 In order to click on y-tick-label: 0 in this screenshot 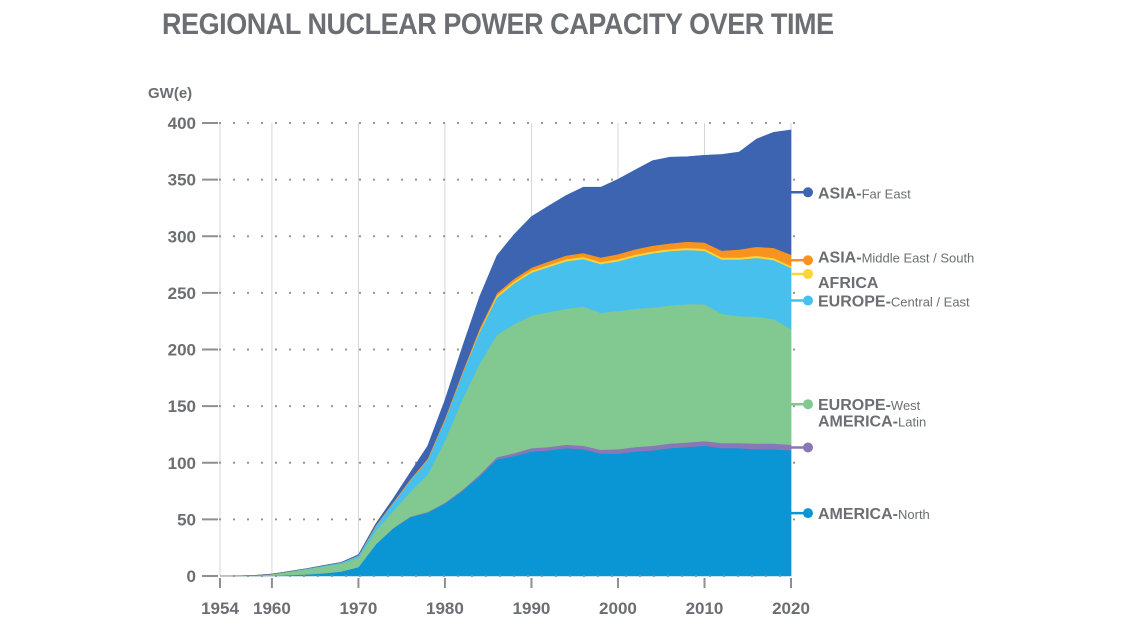, I will do `click(191, 576)`.